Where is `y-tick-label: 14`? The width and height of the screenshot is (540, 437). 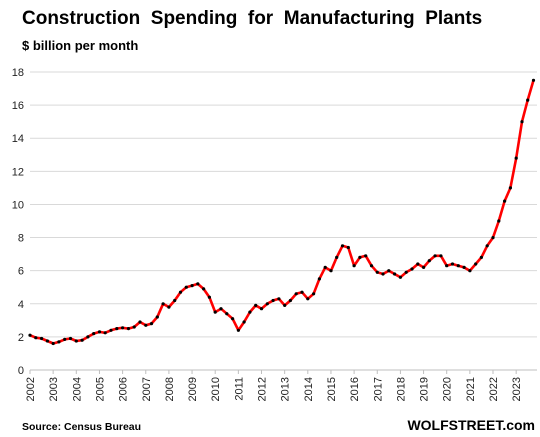 y-tick-label: 14 is located at coordinates (18, 139).